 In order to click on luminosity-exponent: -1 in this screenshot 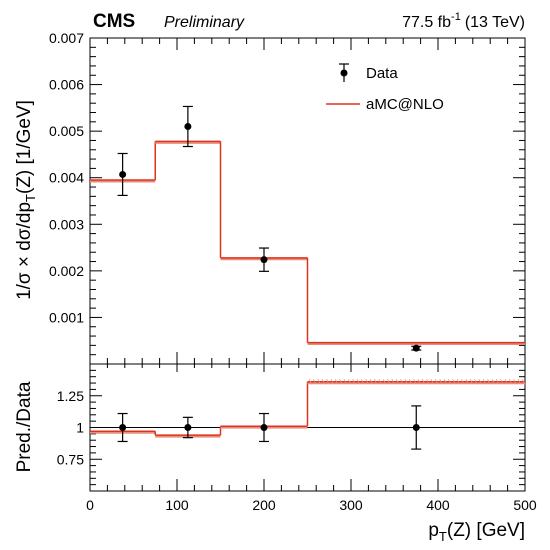, I will do `click(456, 17)`.